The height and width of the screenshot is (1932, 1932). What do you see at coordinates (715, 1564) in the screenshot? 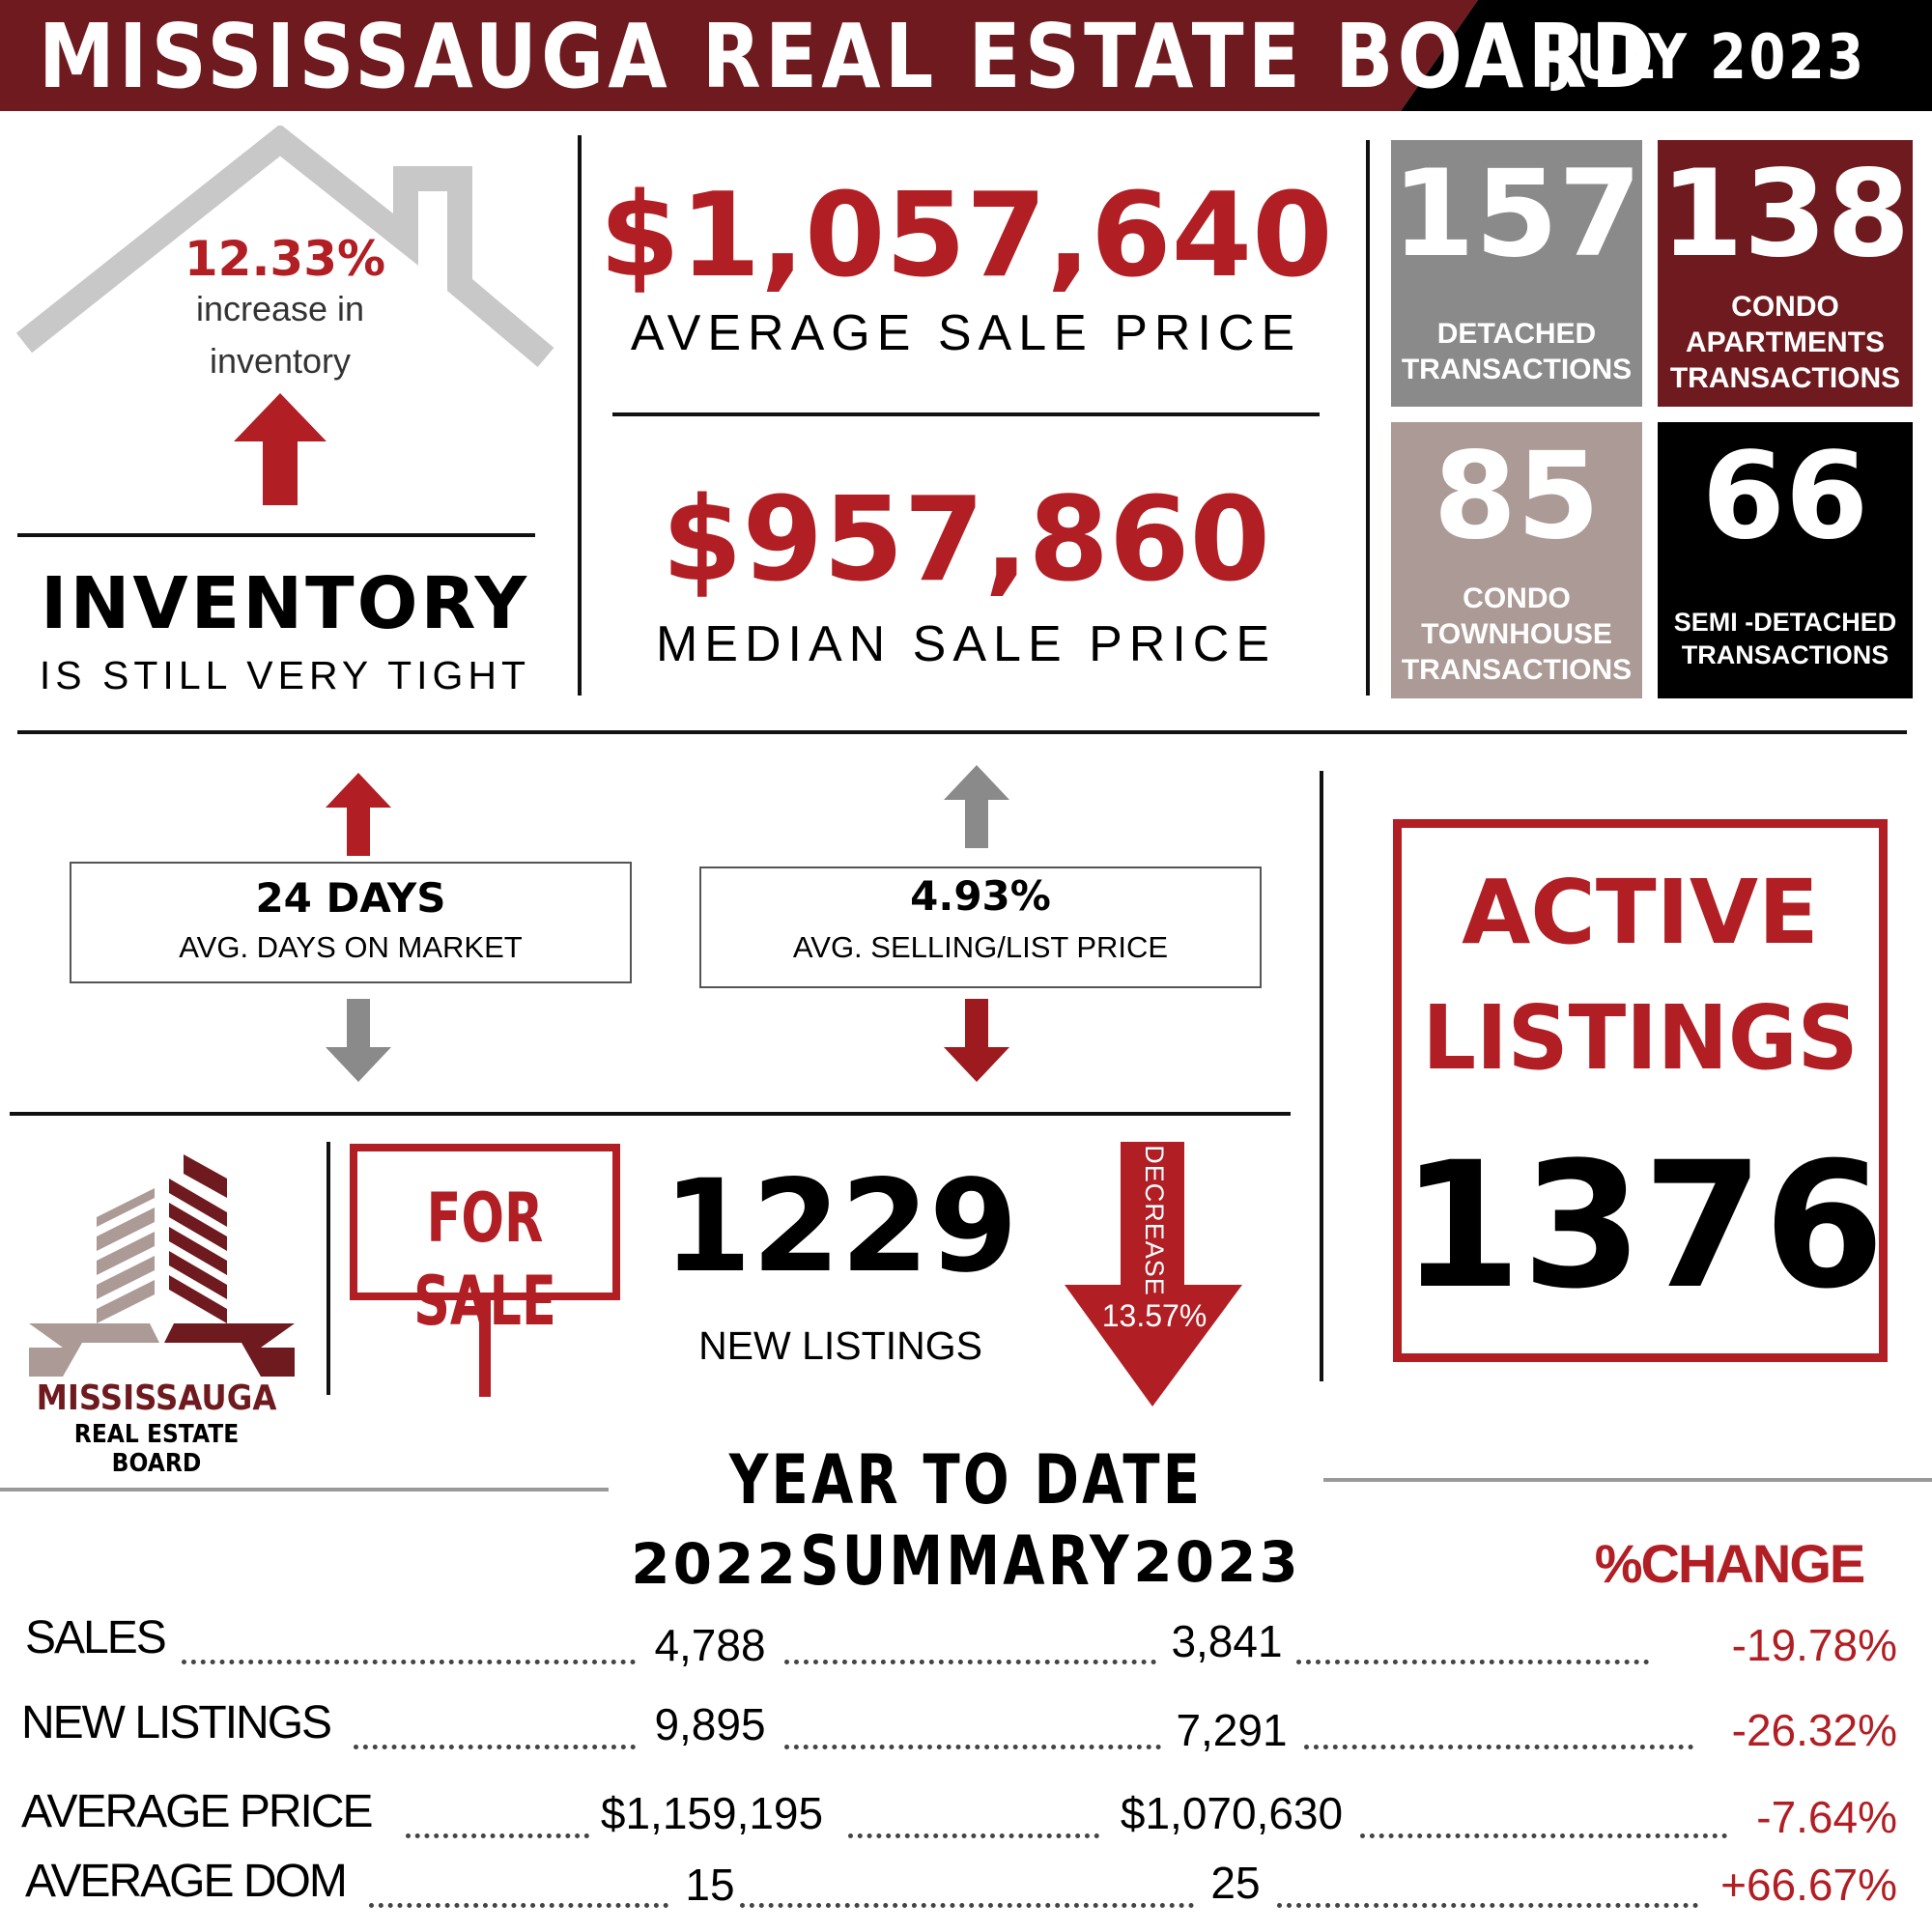
I see `ytd-col-2022: 2022` at bounding box center [715, 1564].